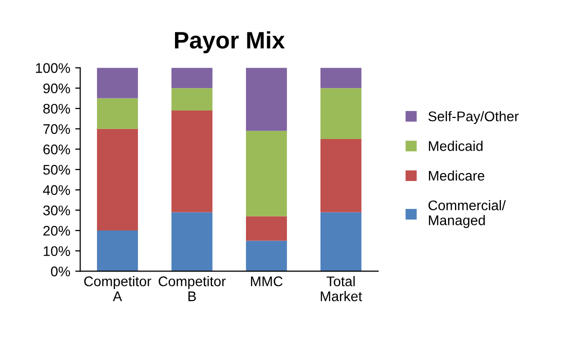  I want to click on x-tick-label: Total Market, so click(341, 289).